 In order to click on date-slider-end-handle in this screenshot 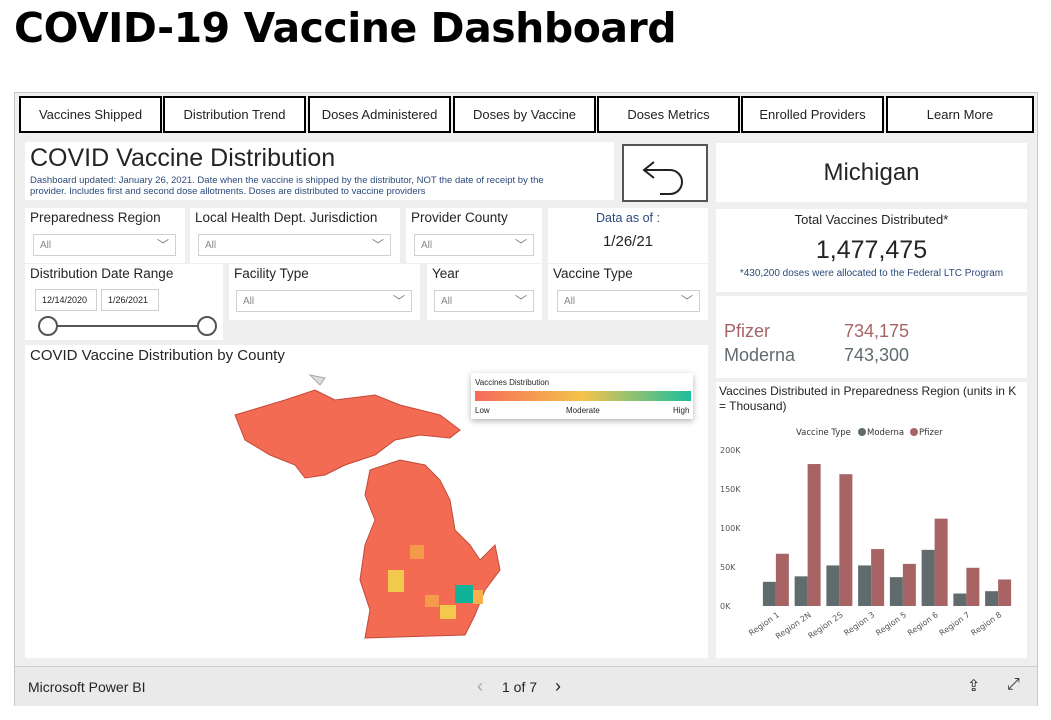, I will do `click(207, 326)`.